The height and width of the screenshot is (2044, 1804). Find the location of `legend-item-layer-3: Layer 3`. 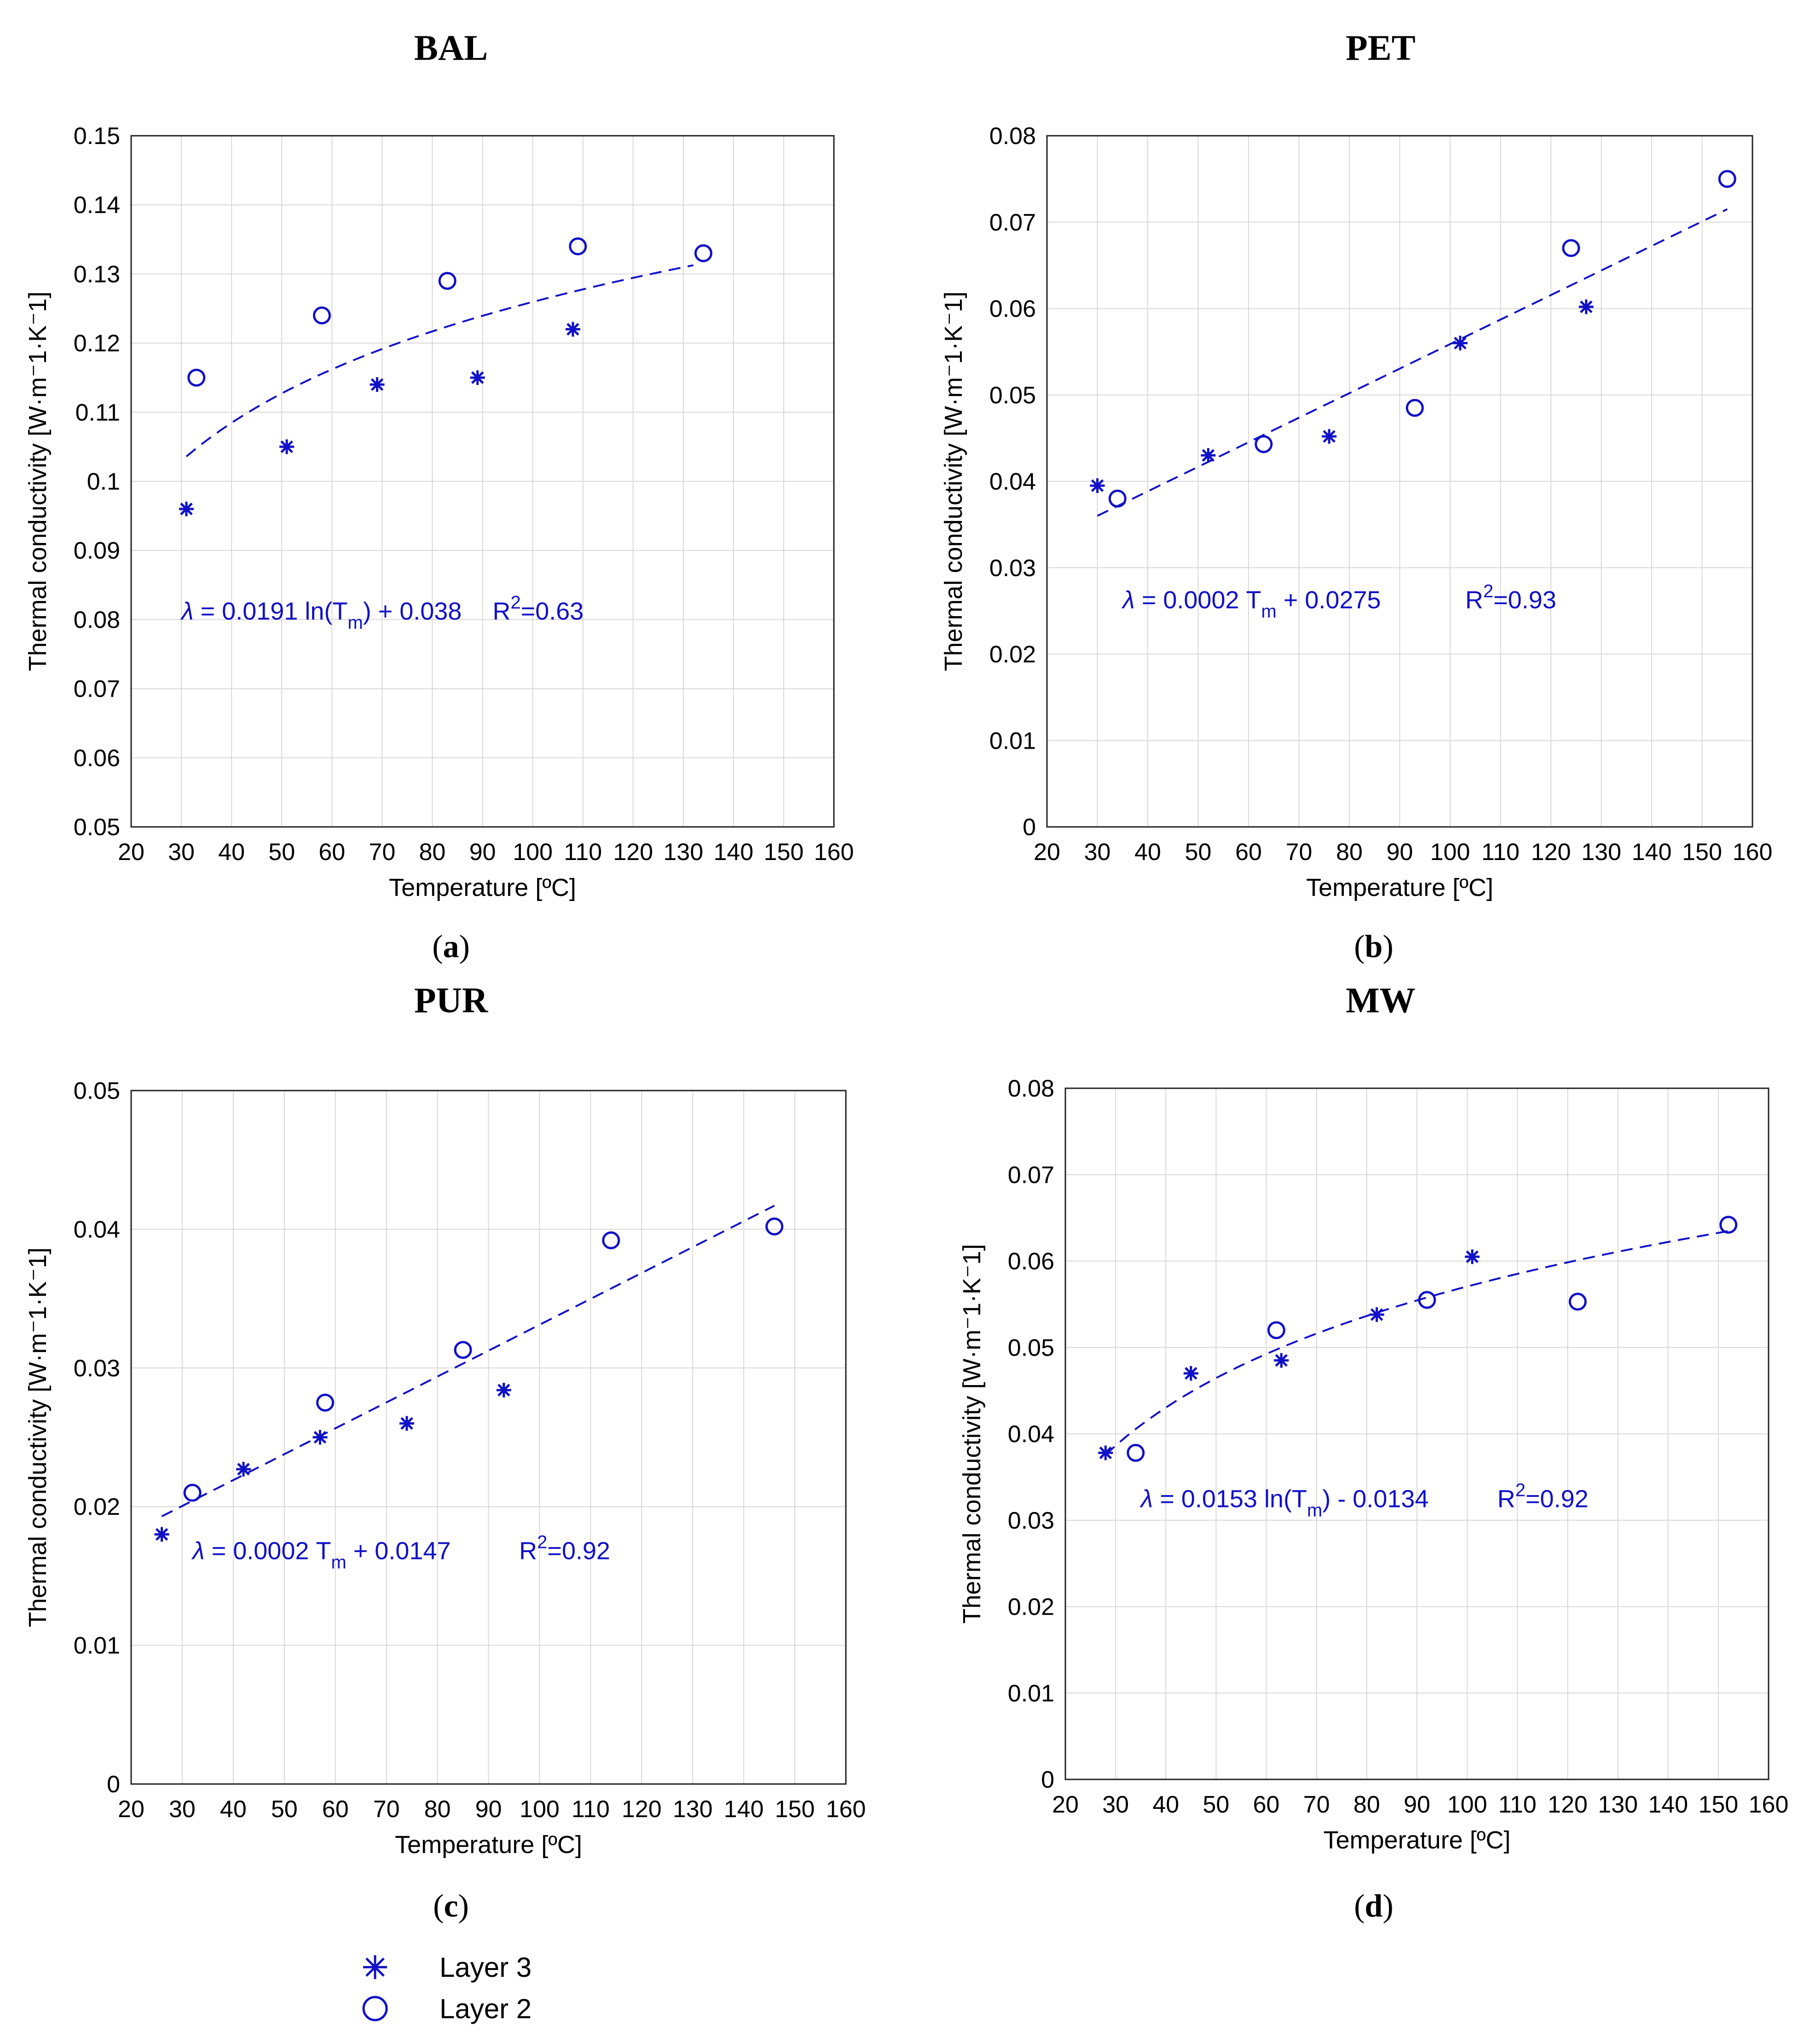

legend-item-layer-3: Layer 3 is located at coordinates (447, 1967).